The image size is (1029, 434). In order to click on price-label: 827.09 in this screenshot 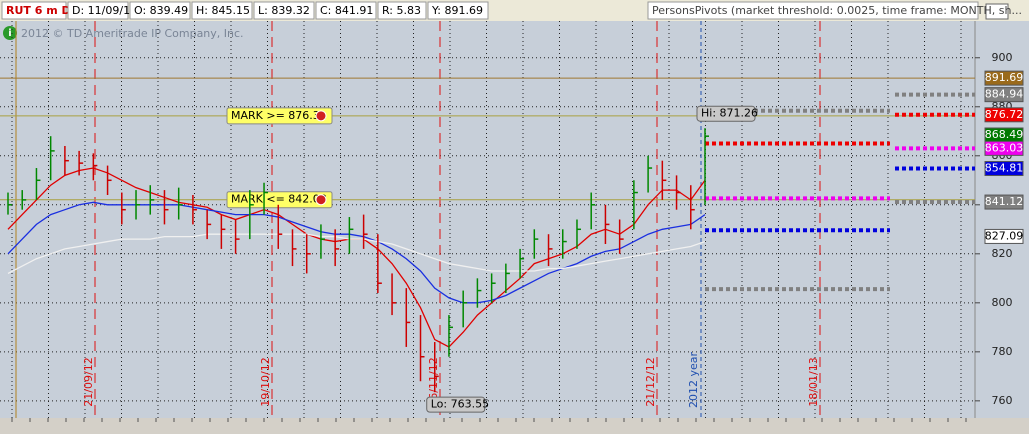, I will do `click(1004, 235)`.